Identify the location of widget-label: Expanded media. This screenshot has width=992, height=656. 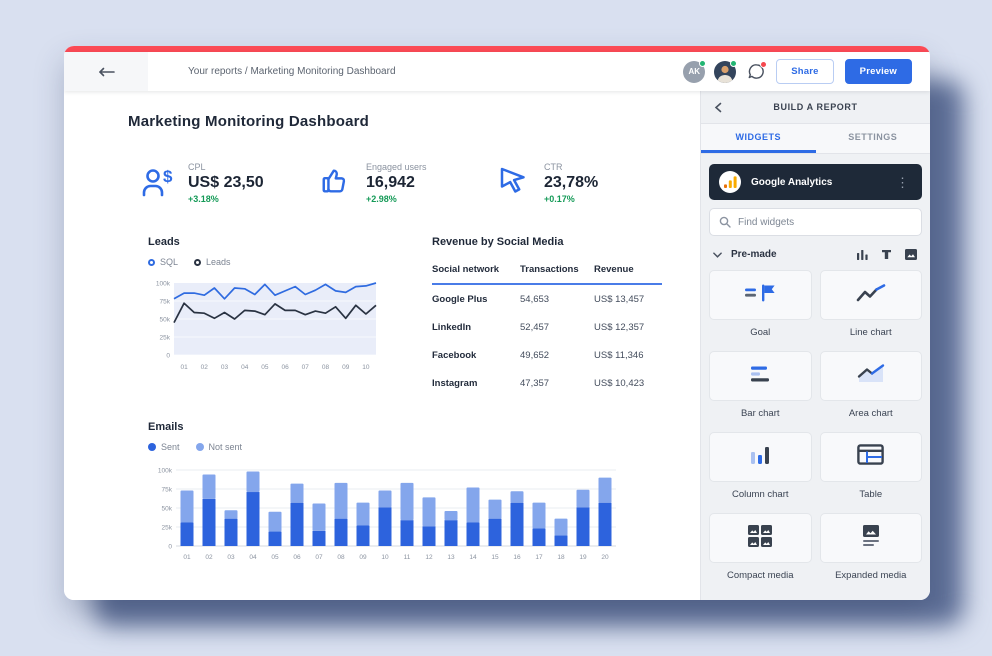
(871, 575).